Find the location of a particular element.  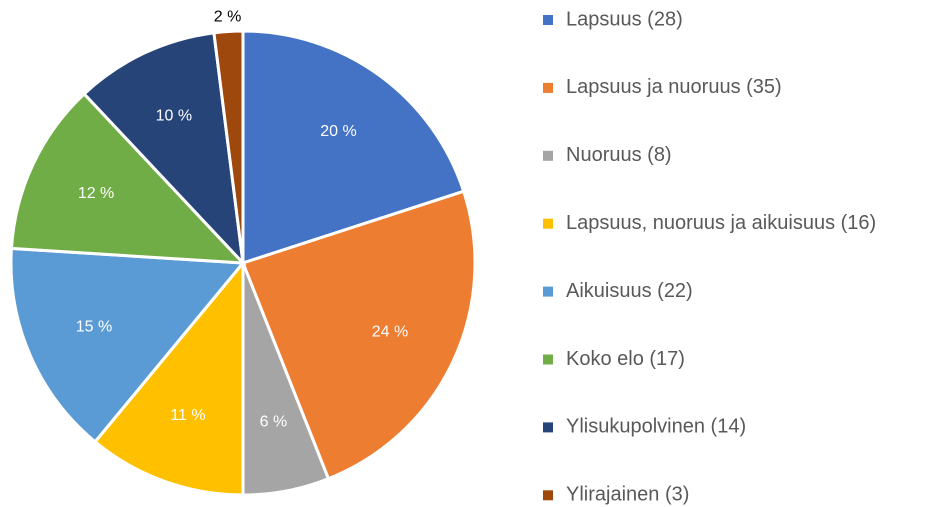

legend-label: Lapsuus ja nuoruus (35) is located at coordinates (674, 87).